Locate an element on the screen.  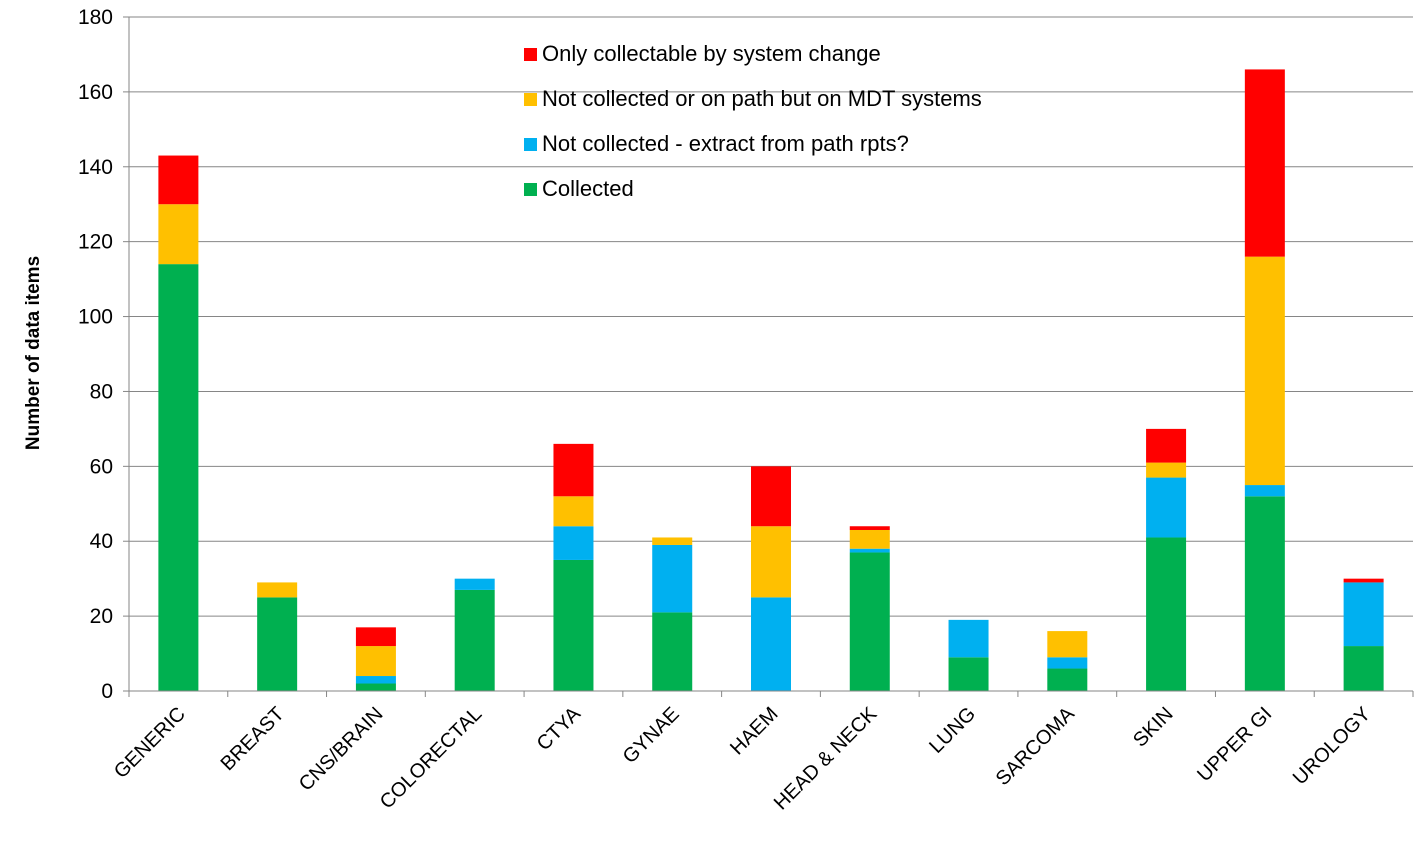
y-tick-label: 160 is located at coordinates (95, 92).